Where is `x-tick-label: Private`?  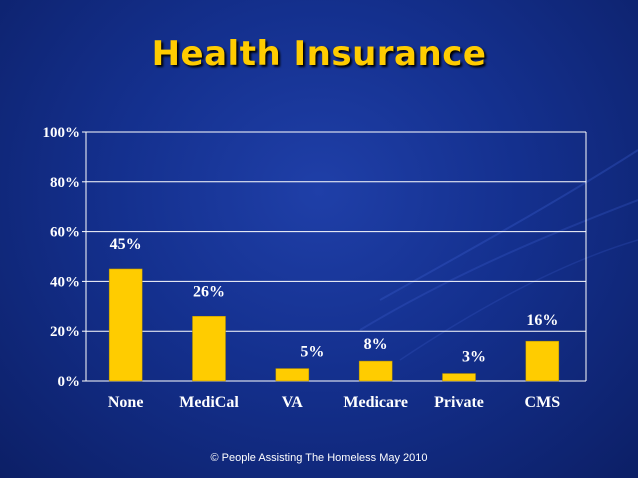 x-tick-label: Private is located at coordinates (459, 402).